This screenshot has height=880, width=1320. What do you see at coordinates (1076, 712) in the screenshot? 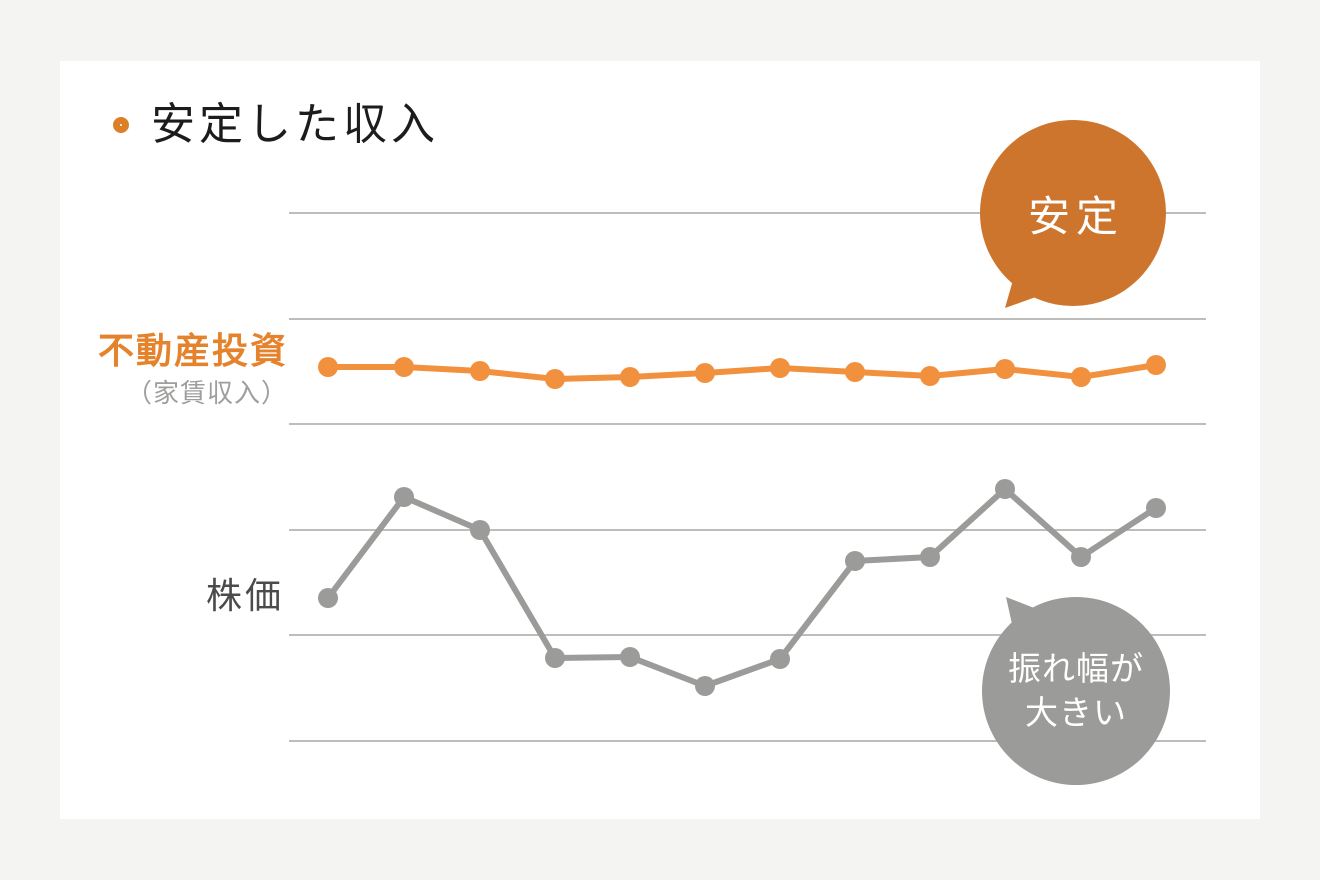
I see `volatile-bubble-label-line2: 大きい` at bounding box center [1076, 712].